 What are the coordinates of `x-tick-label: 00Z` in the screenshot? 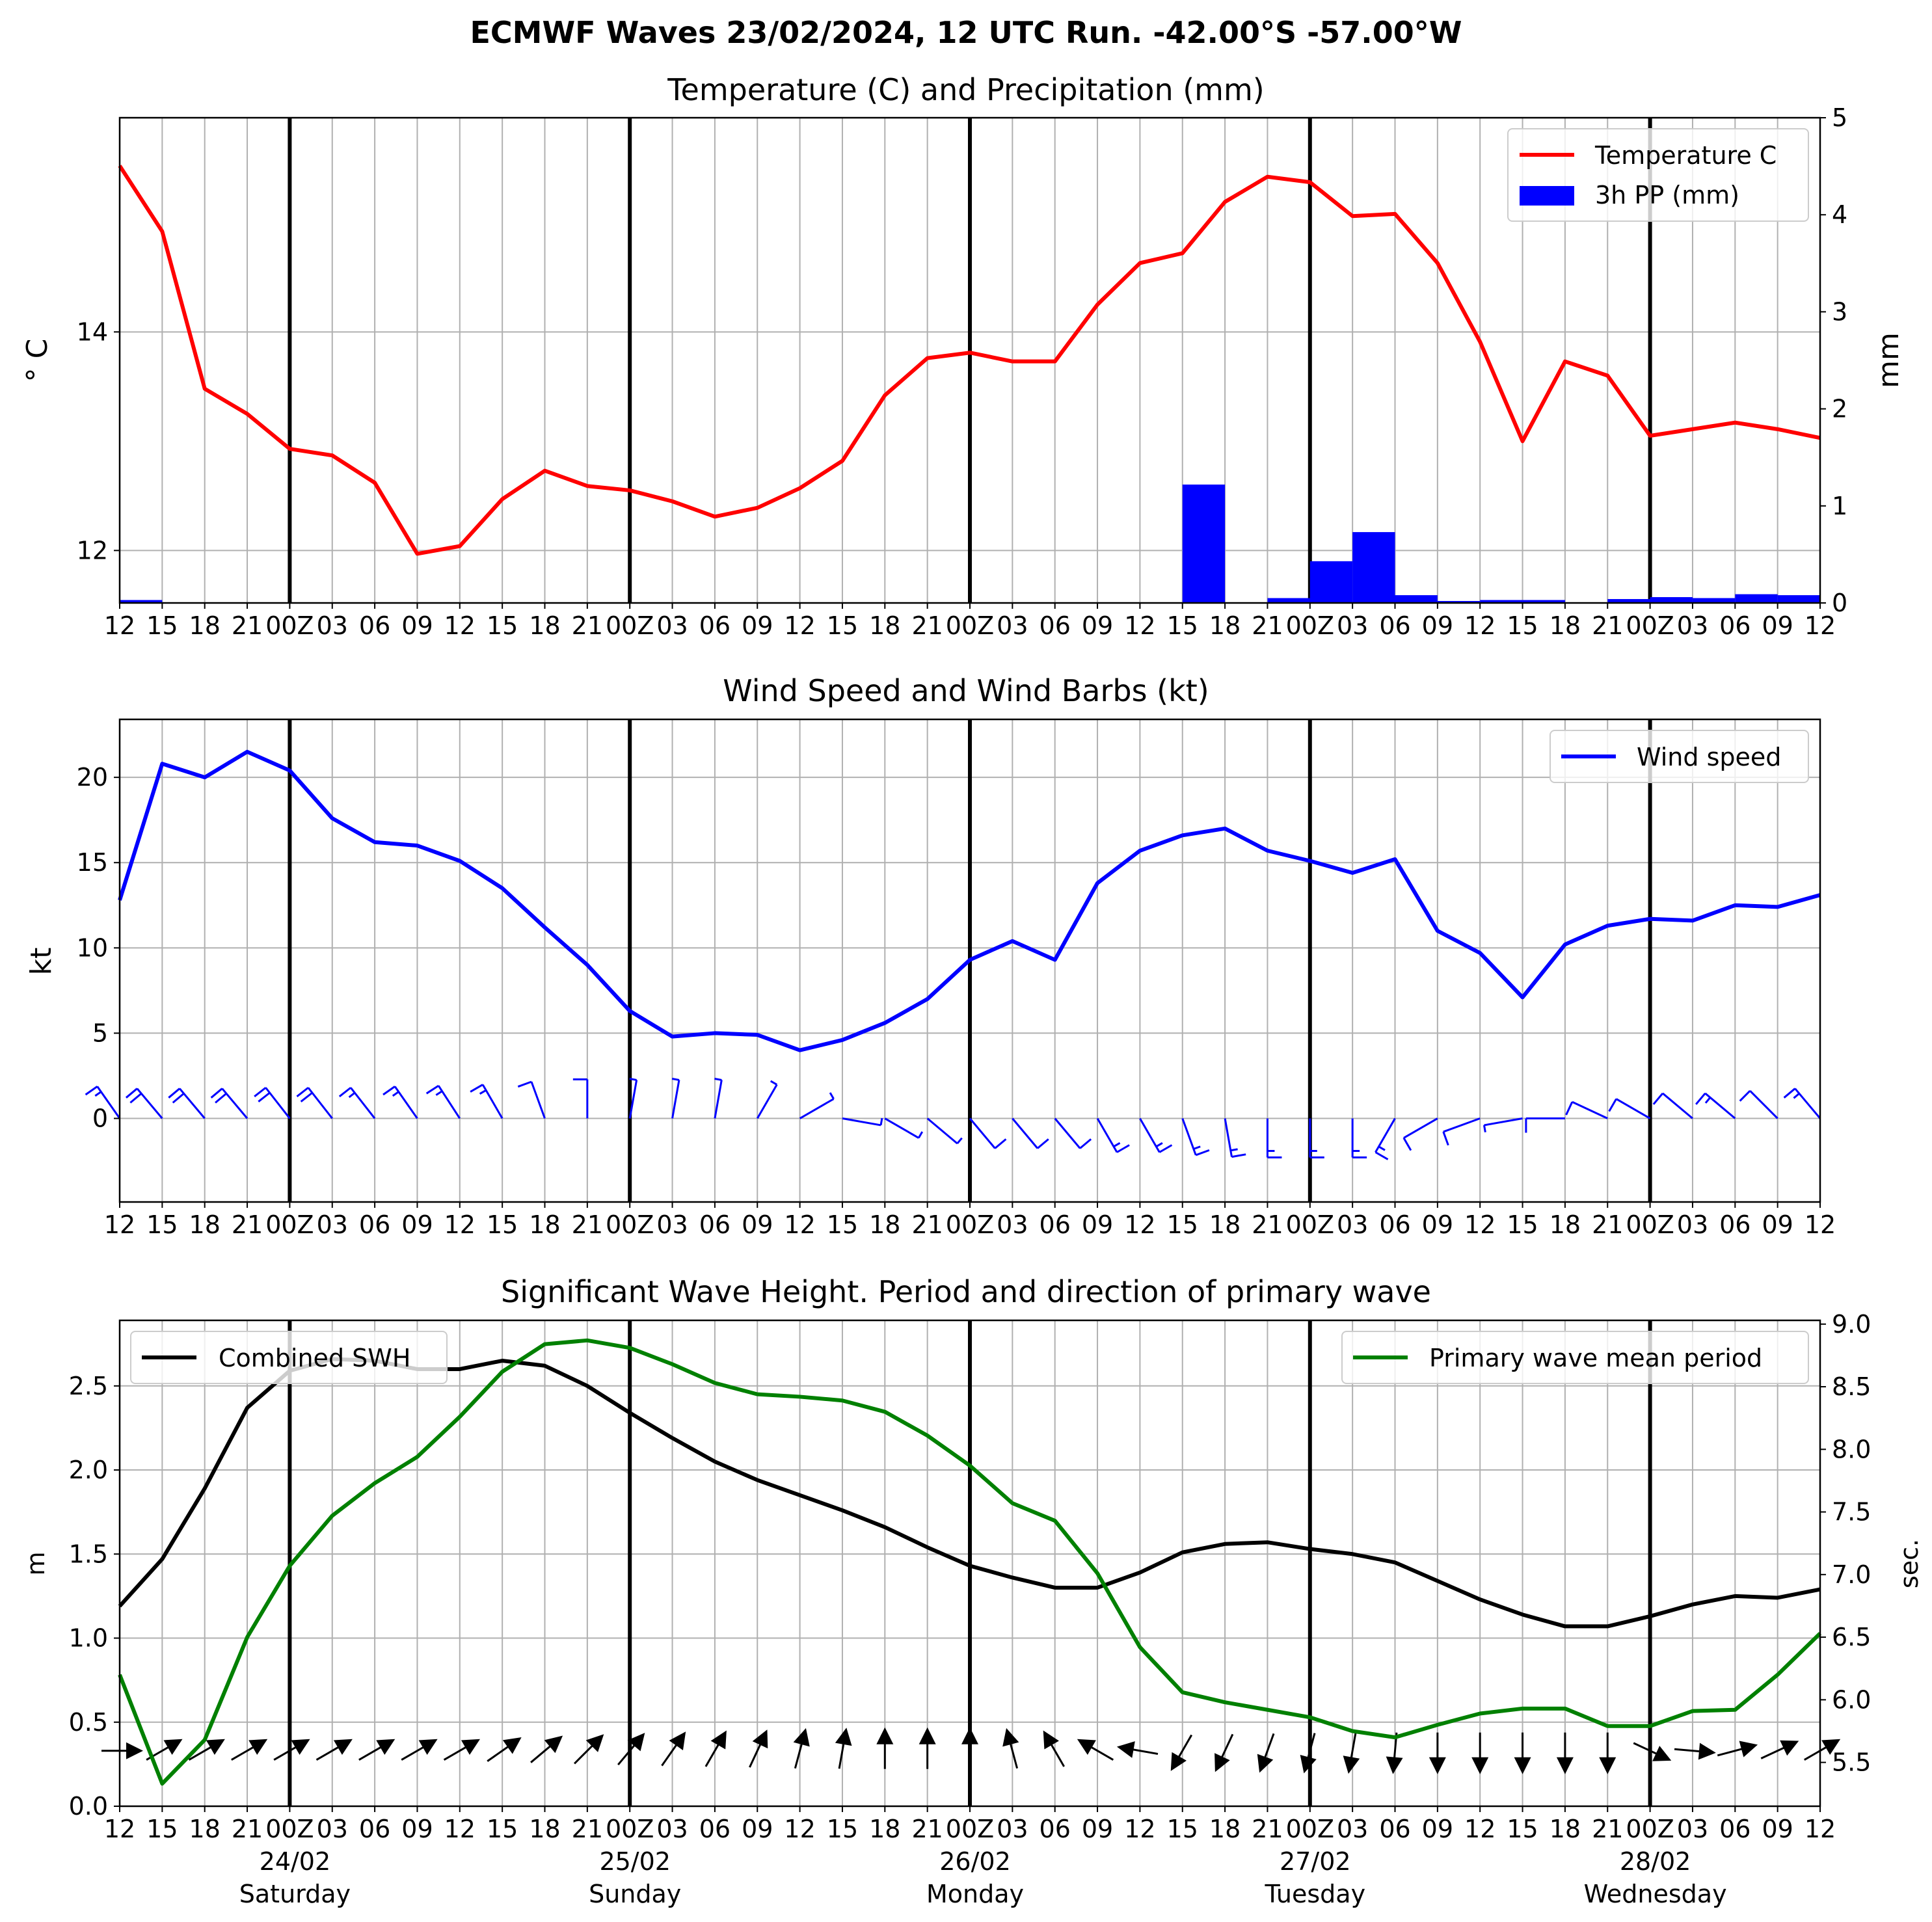 It's located at (630, 625).